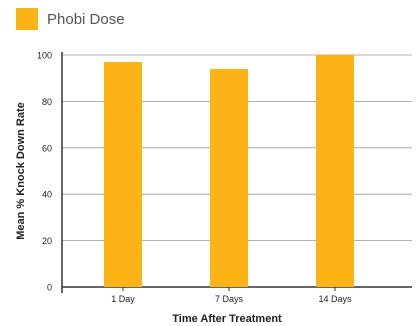 This screenshot has height=326, width=417. Describe the element at coordinates (47, 102) in the screenshot. I see `y-tick-label: 80` at that location.